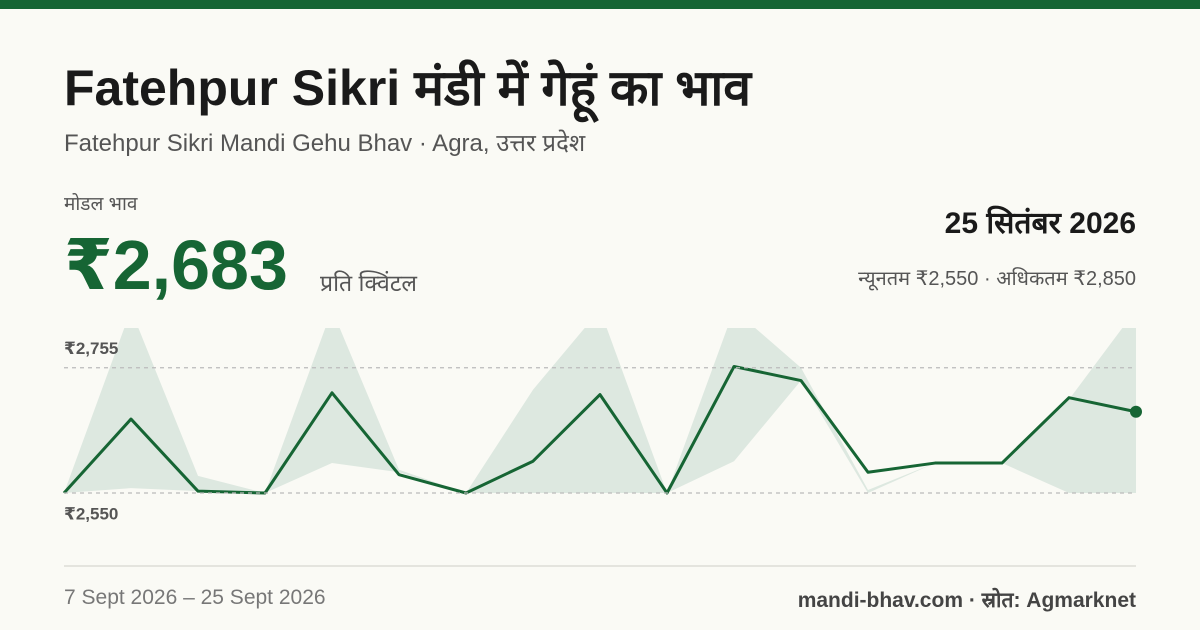 The width and height of the screenshot is (1200, 630). Describe the element at coordinates (176, 265) in the screenshot. I see `price: ₹2,683` at that location.